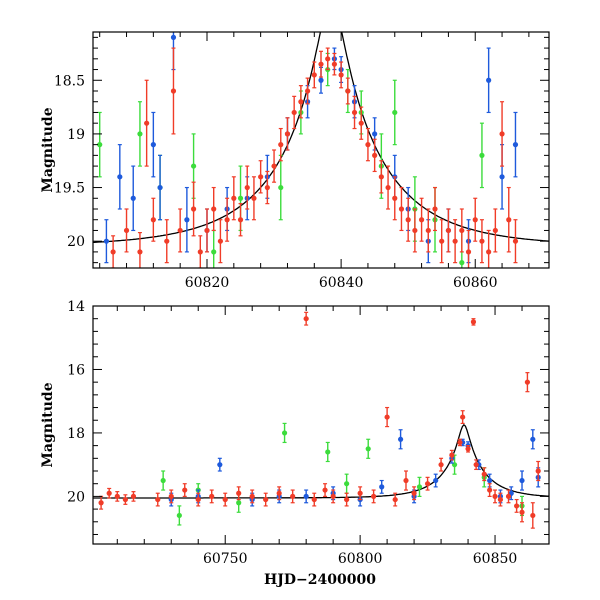 The image size is (600, 600). What do you see at coordinates (360, 559) in the screenshot?
I see `x-tick-label: 60800` at bounding box center [360, 559].